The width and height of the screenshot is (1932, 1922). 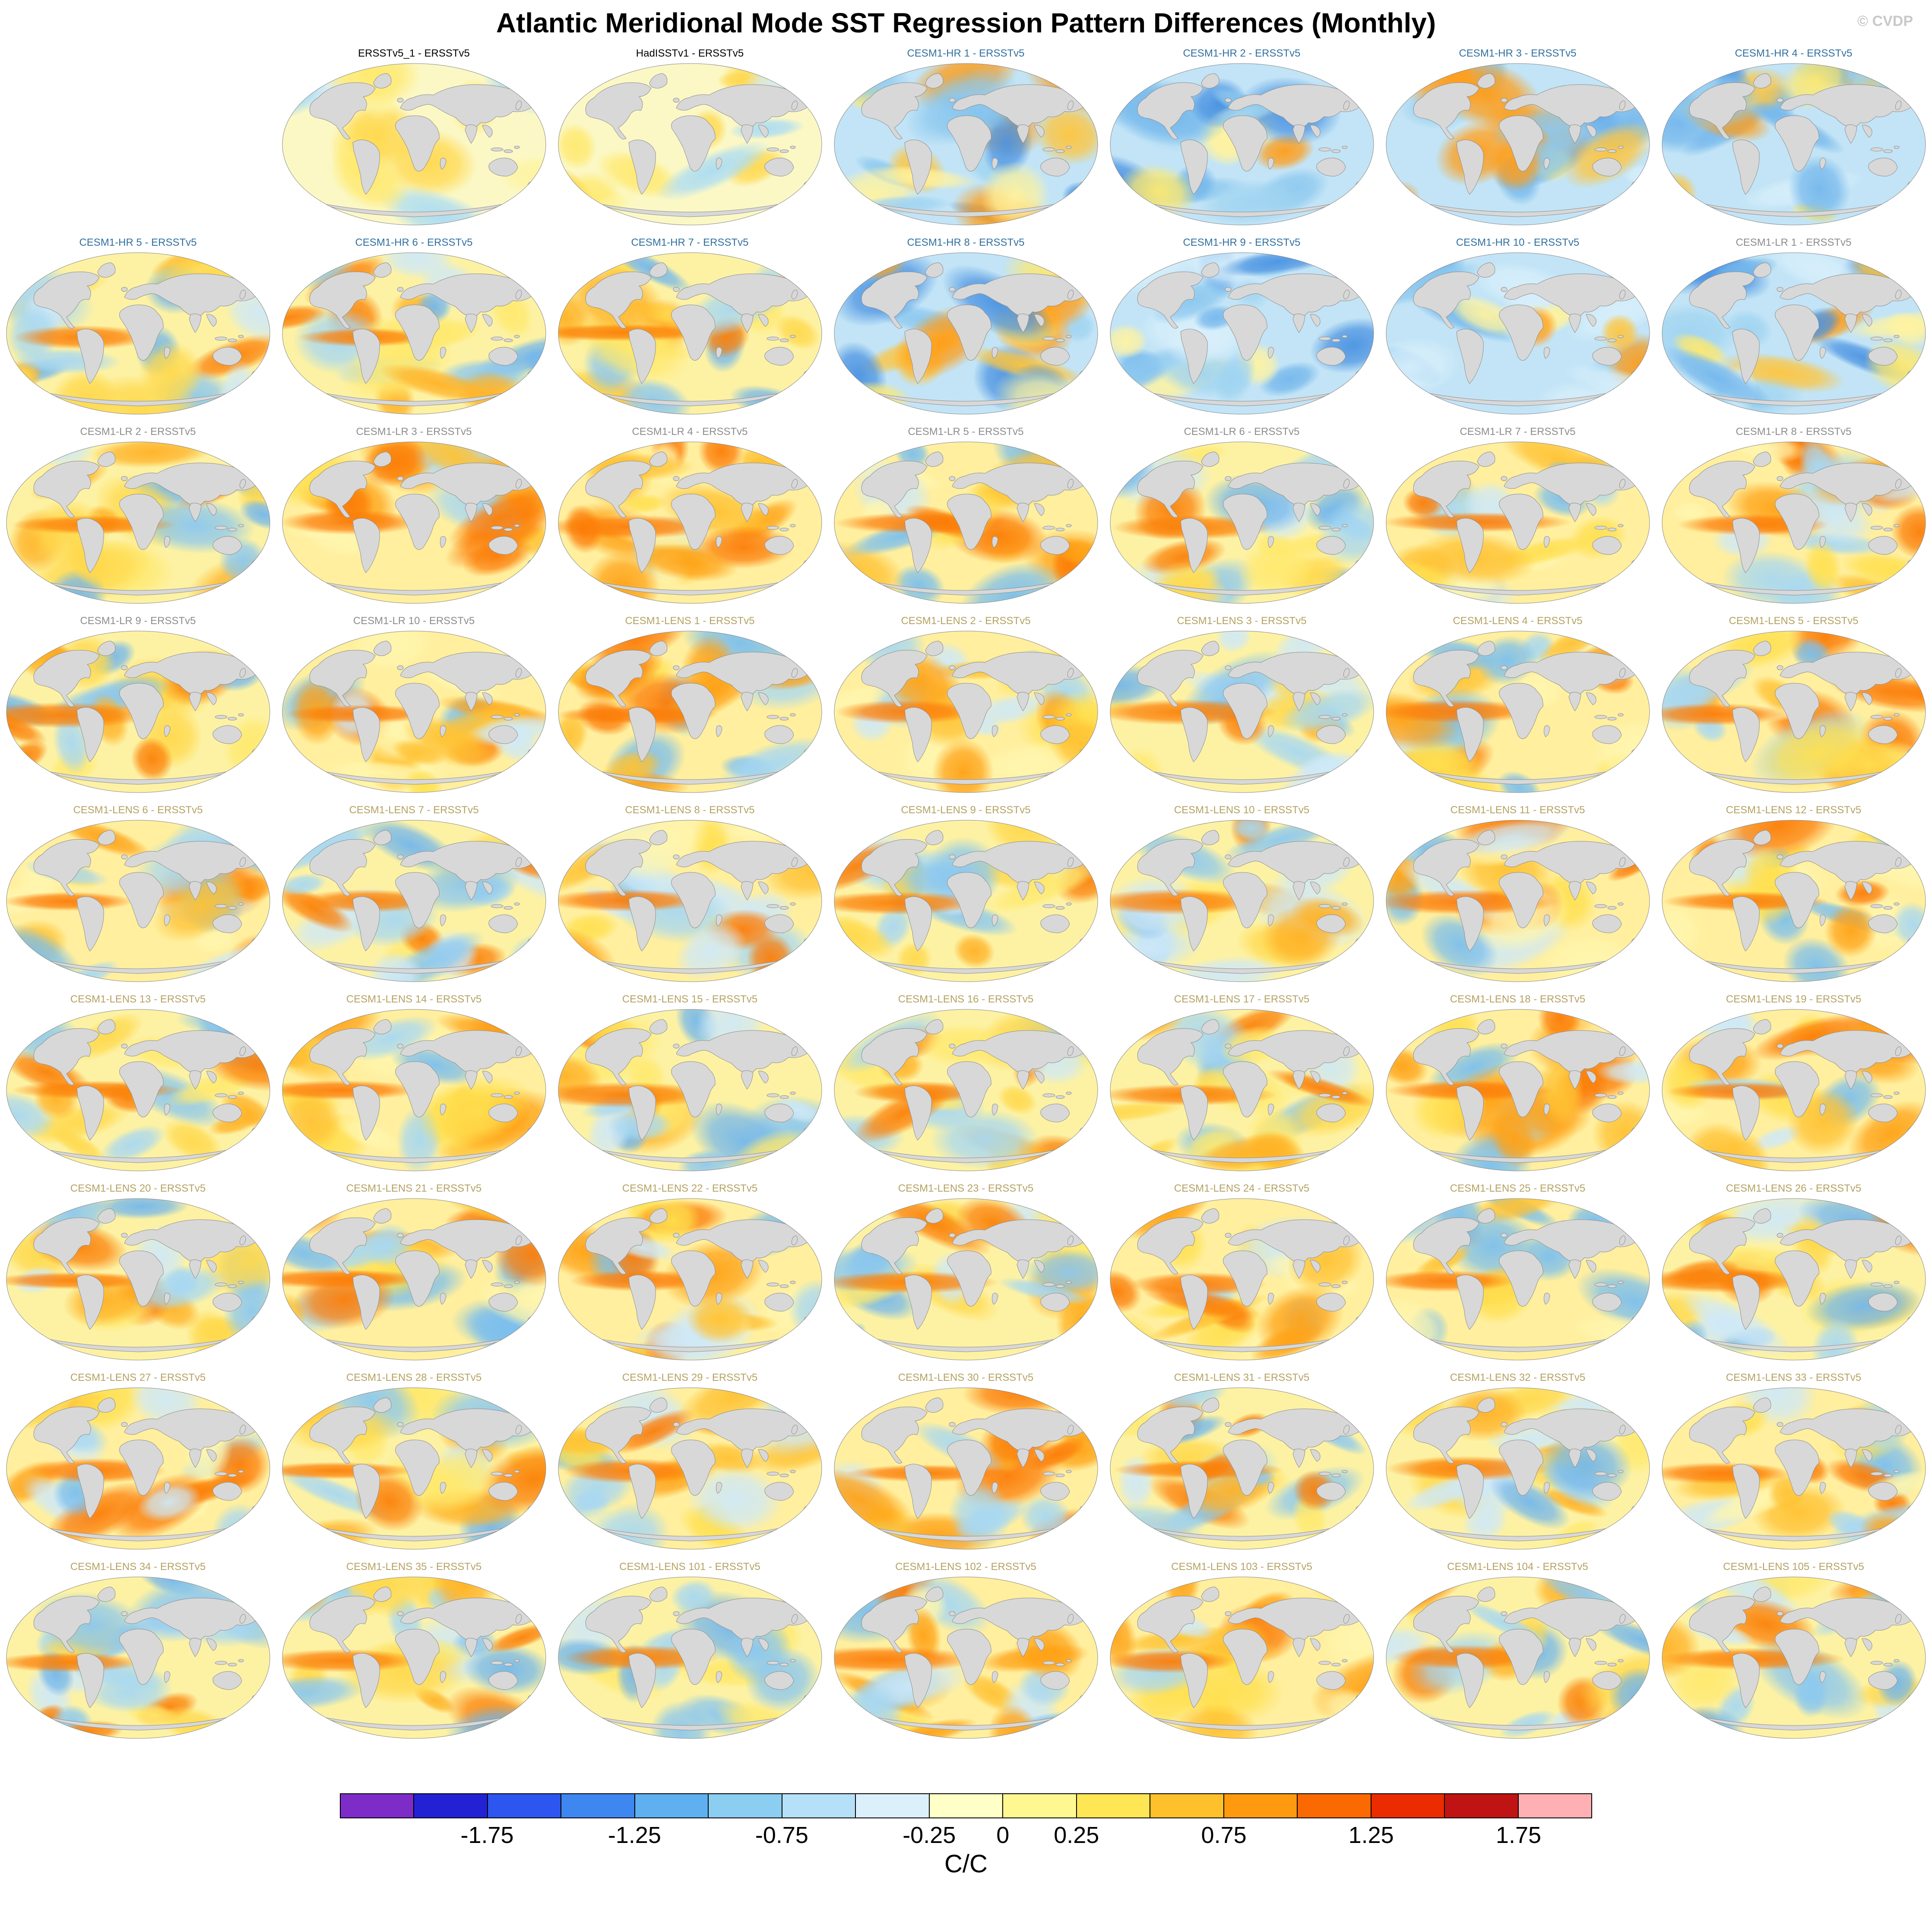 What do you see at coordinates (1241, 1567) in the screenshot?
I see `panel-title: CESM1-LENS 103 - ERSSTv5` at bounding box center [1241, 1567].